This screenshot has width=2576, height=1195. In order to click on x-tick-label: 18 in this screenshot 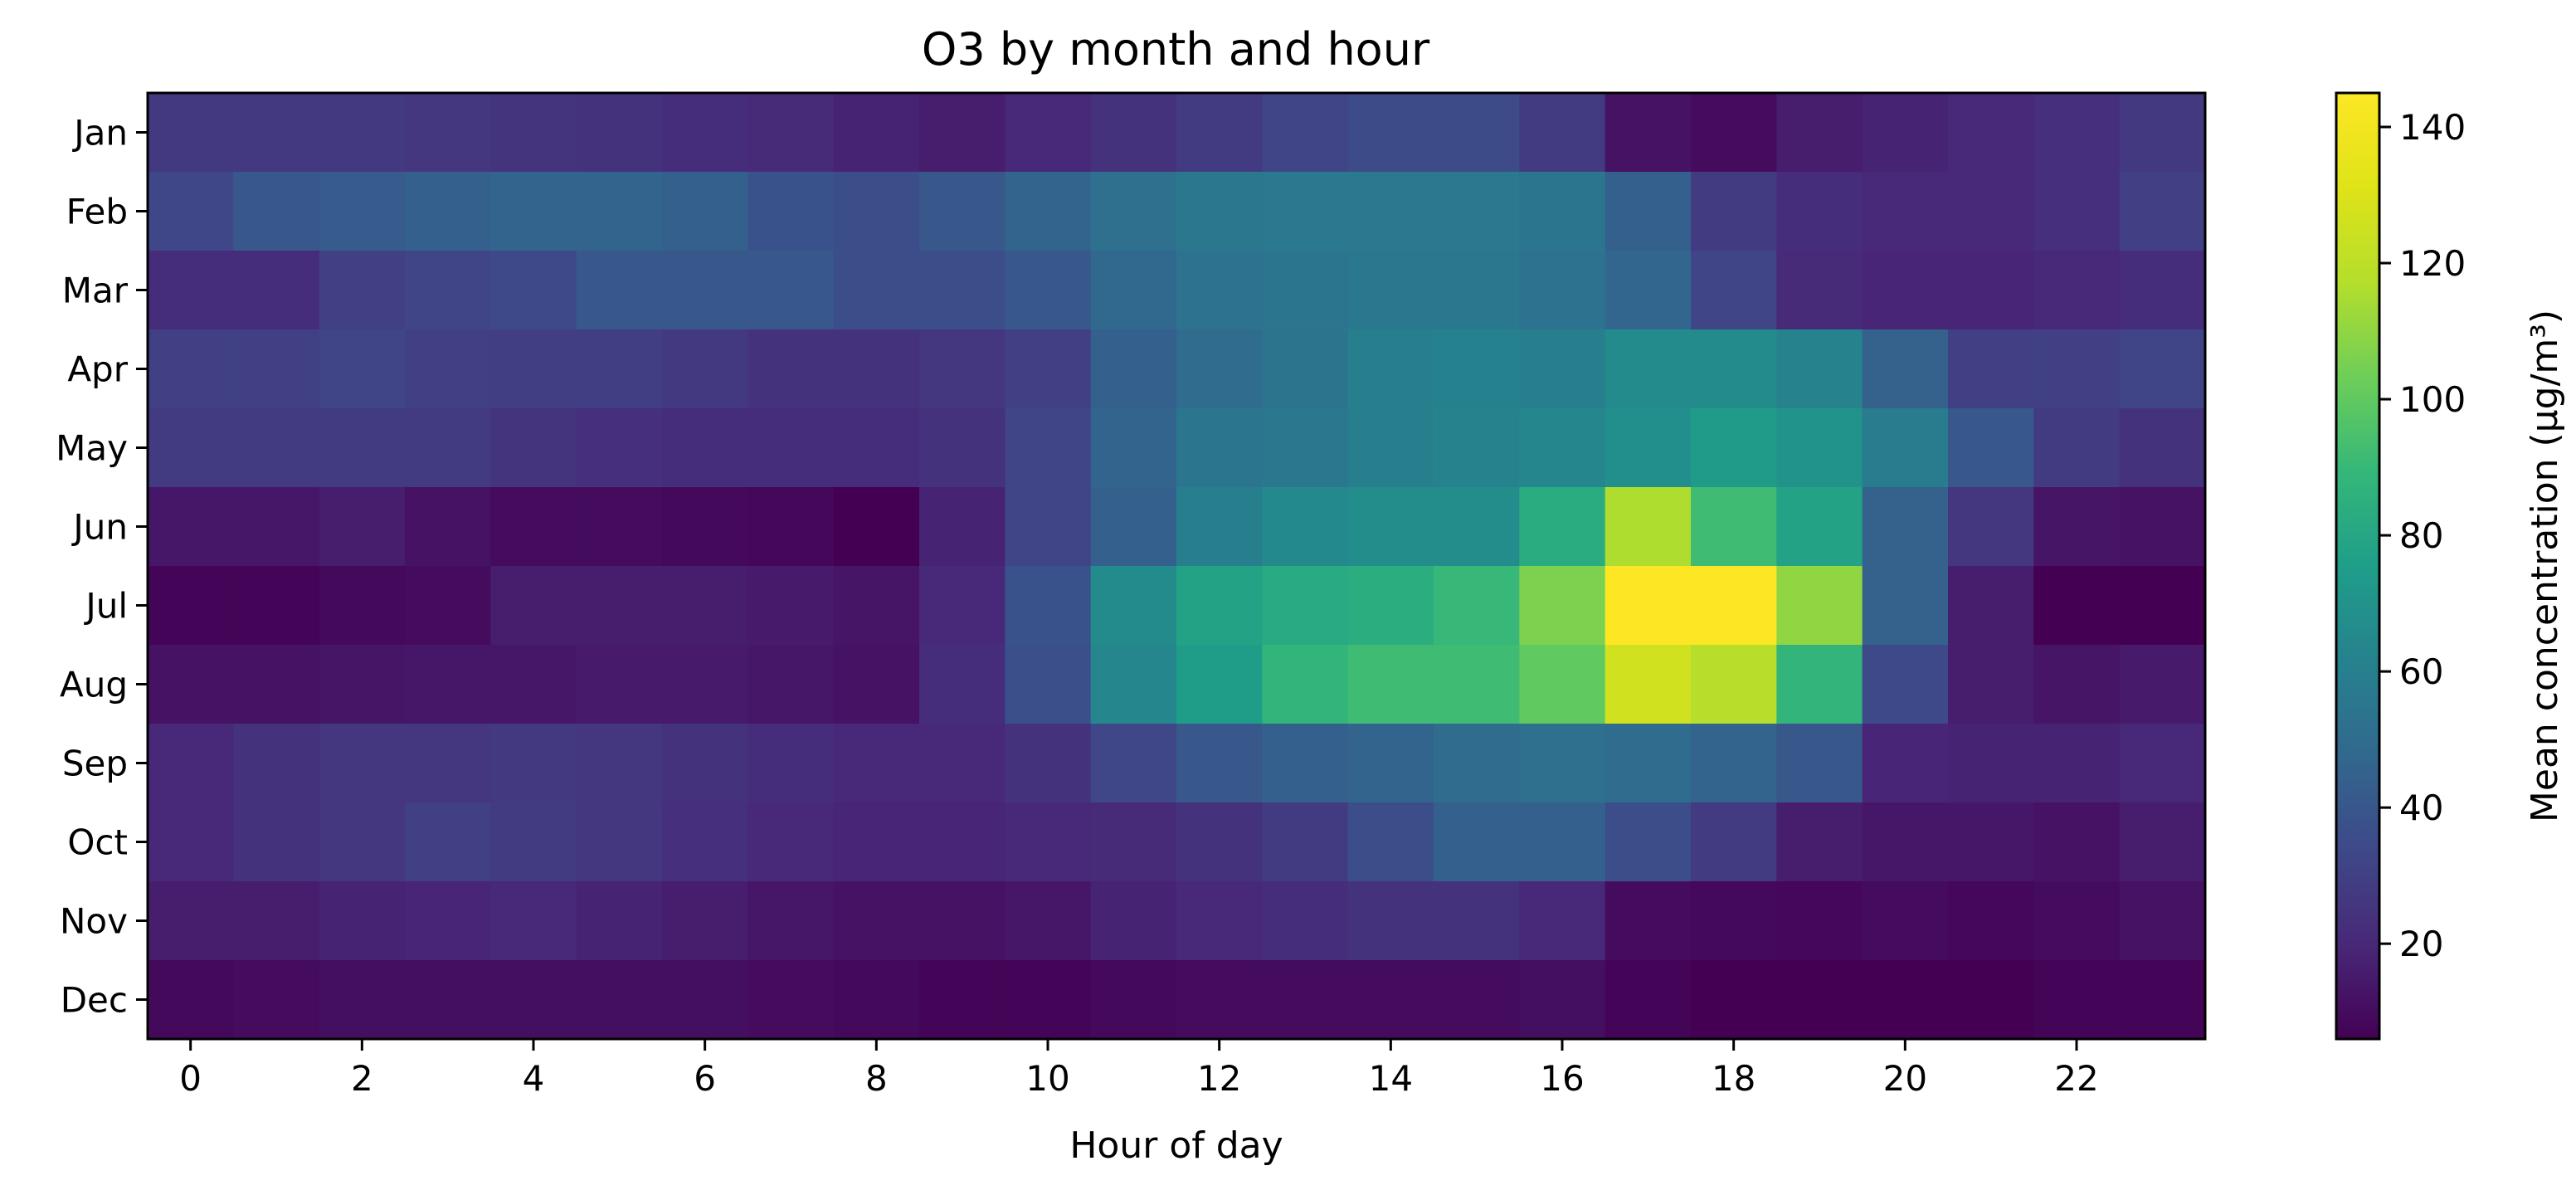, I will do `click(1733, 1079)`.